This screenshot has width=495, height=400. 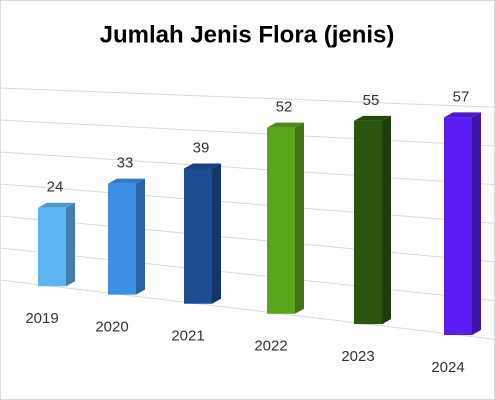 I want to click on x-tick-label: 2020, so click(x=111, y=327).